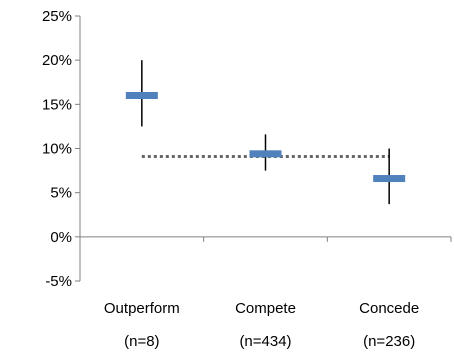  Describe the element at coordinates (57, 149) in the screenshot. I see `y-tick-label: 10%` at that location.